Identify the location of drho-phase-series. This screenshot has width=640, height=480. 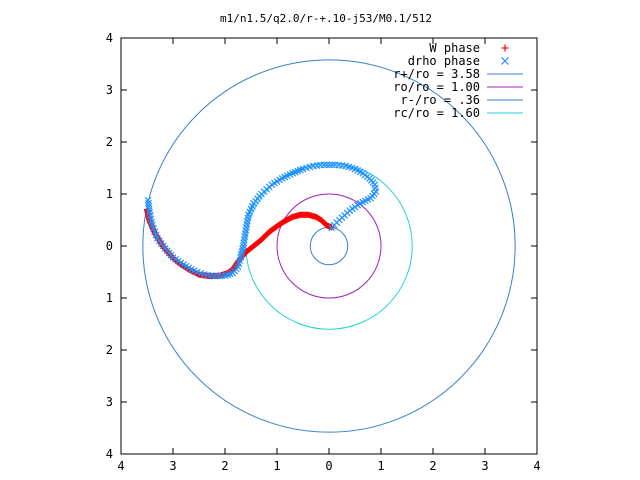
(262, 220).